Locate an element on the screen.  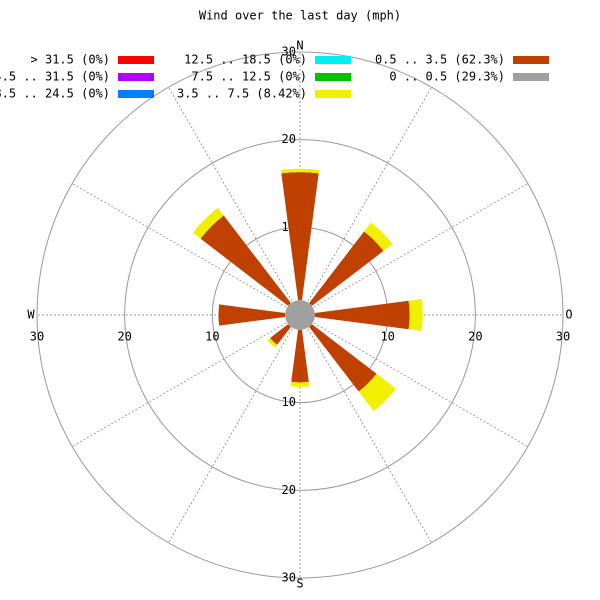
legend-label: 24.5 .. 31.5 (0%) is located at coordinates (55, 77).